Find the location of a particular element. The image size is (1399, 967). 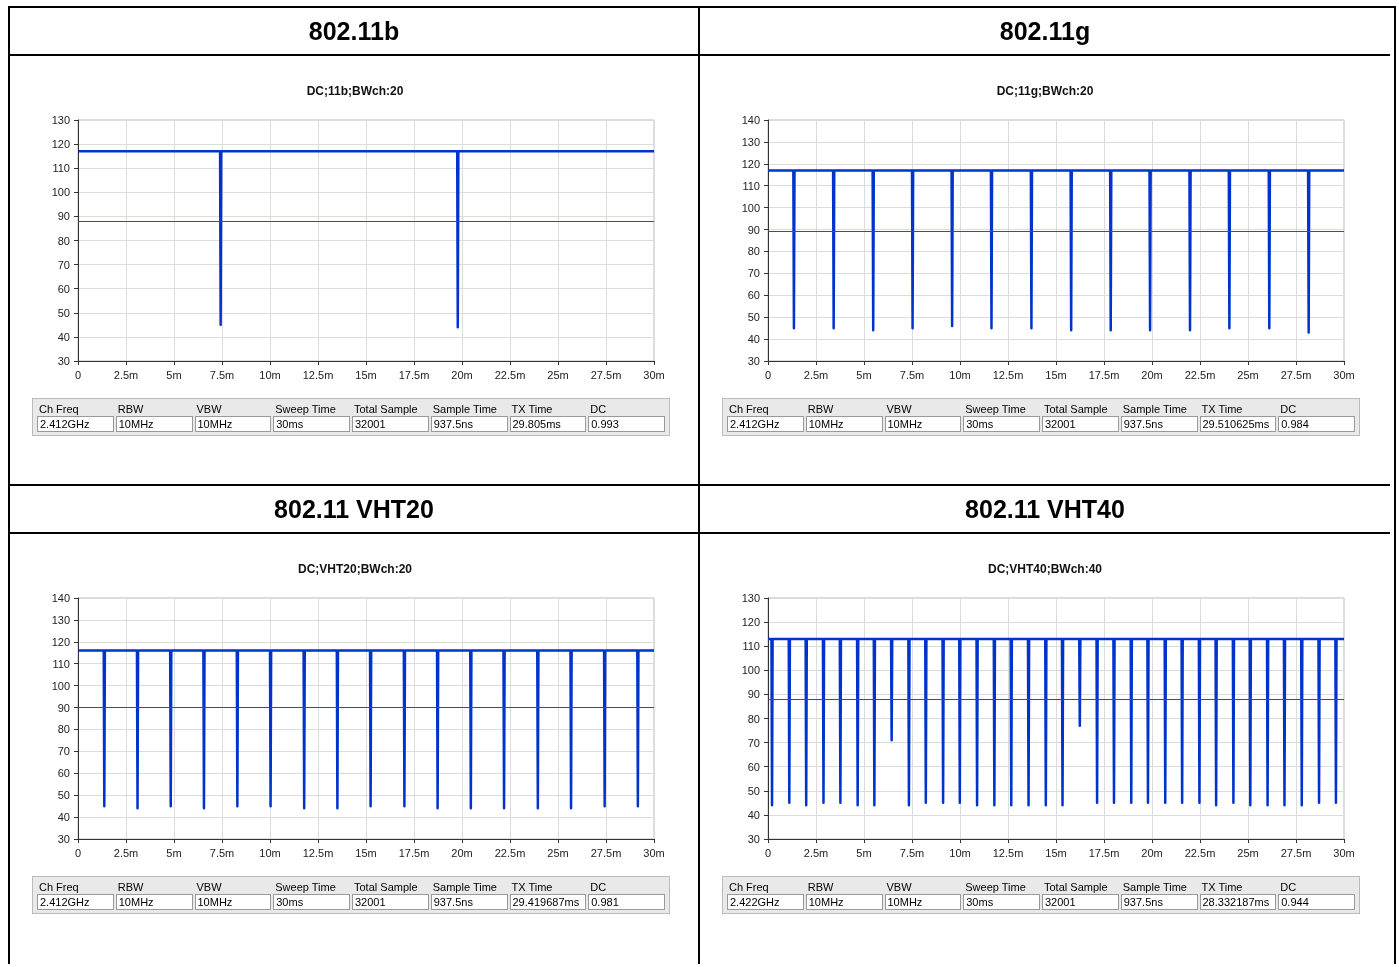

text: 29.419687ms is located at coordinates (548, 902).